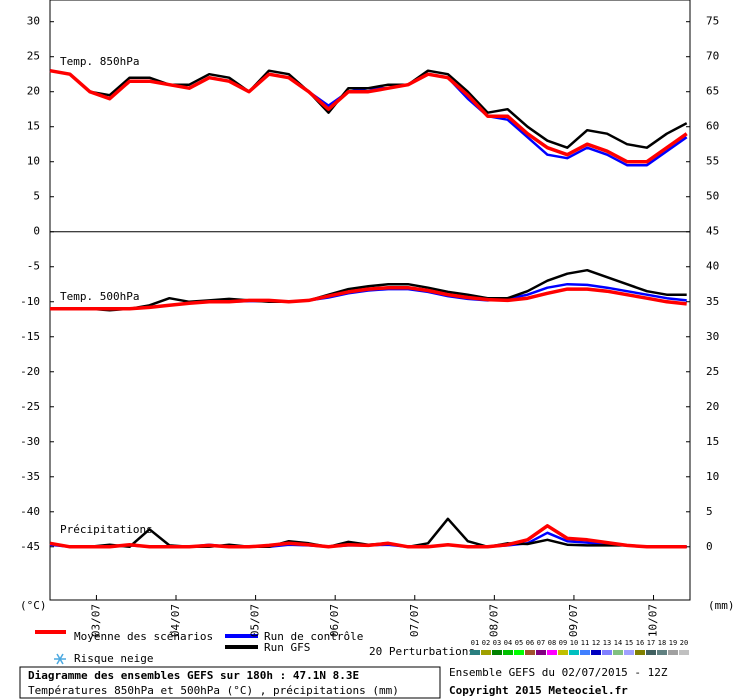  Describe the element at coordinates (33, 56) in the screenshot. I see `y-tick-label: 25` at that location.